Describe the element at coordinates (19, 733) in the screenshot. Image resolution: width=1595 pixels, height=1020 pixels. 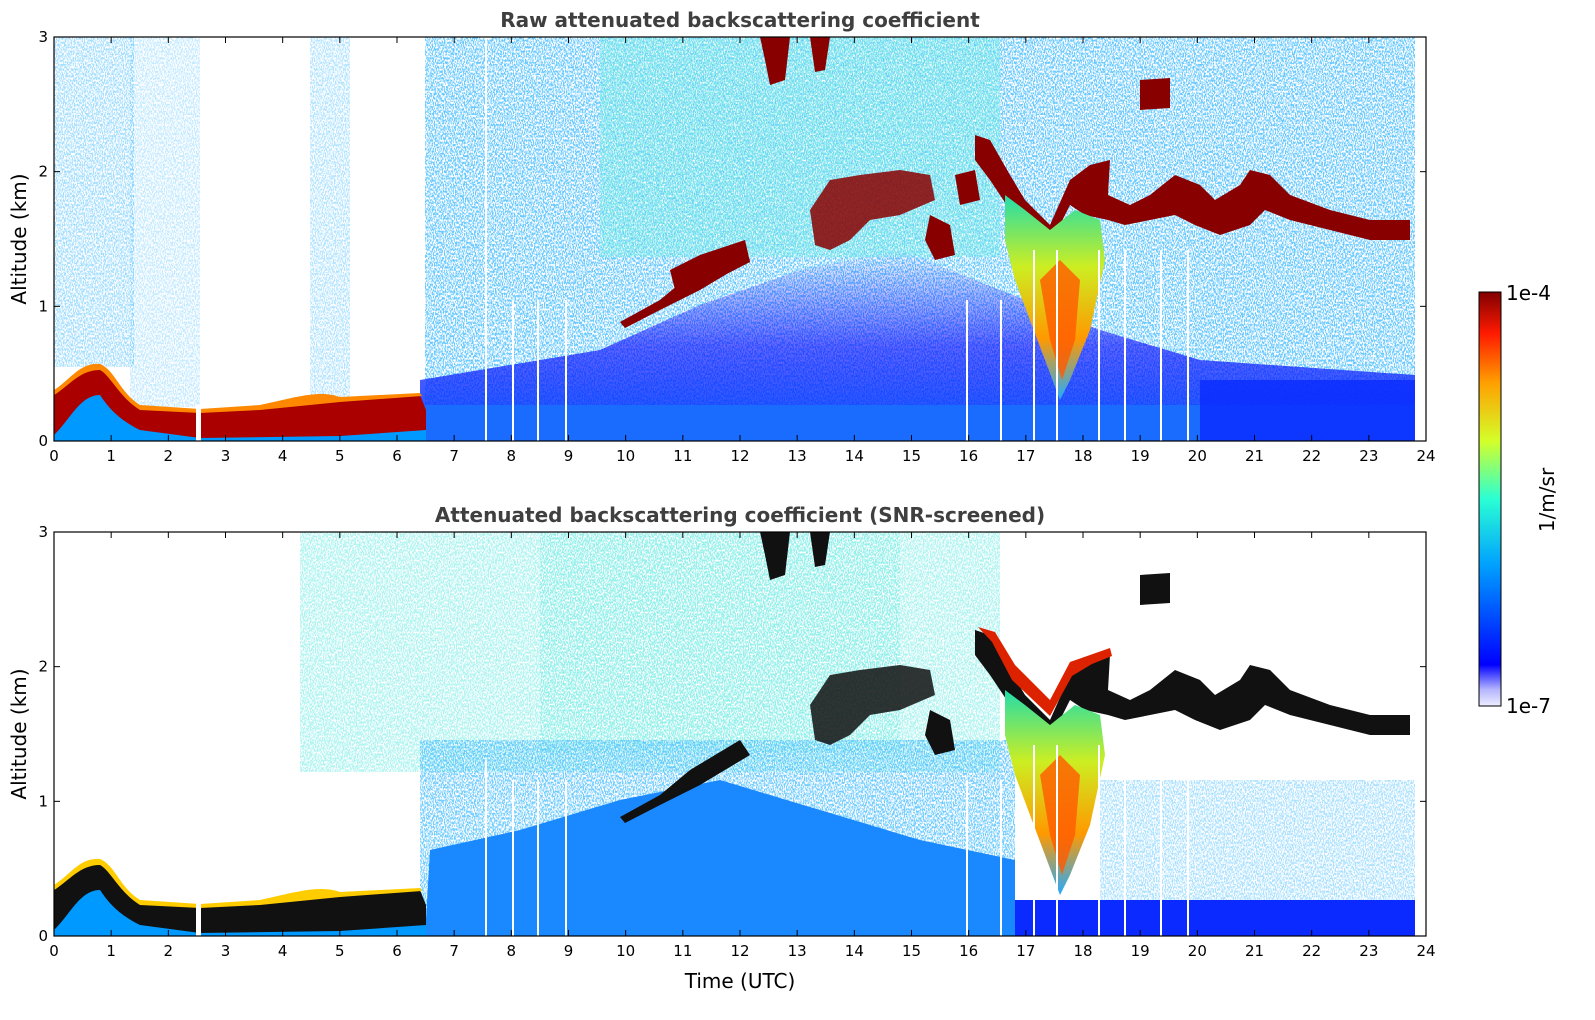
I see `y-axis-label-screened: Altitude (km)` at that location.